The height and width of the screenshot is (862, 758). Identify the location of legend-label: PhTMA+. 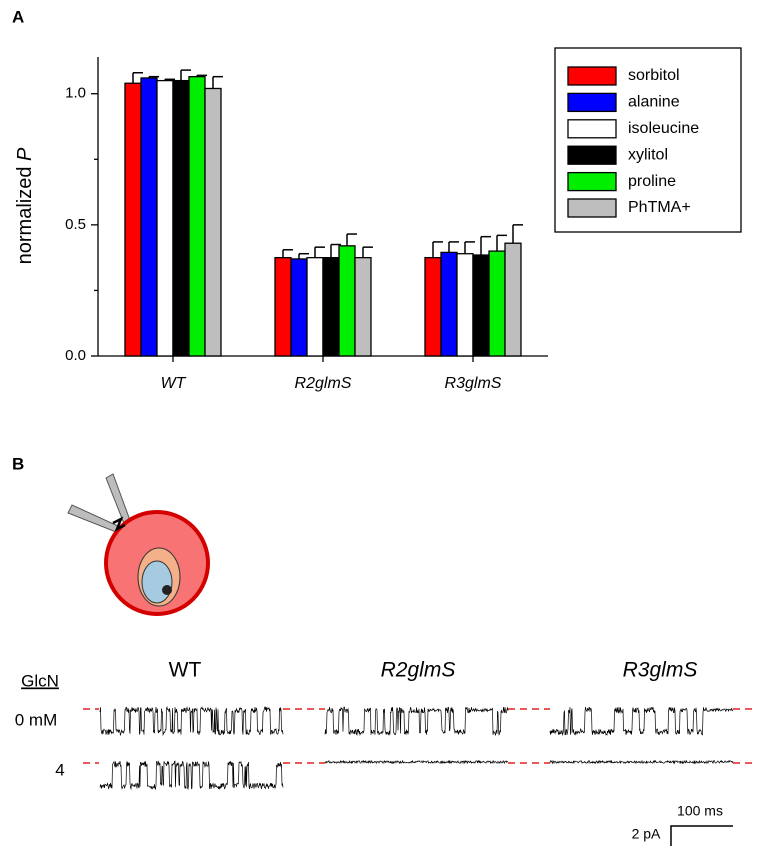
(659, 207).